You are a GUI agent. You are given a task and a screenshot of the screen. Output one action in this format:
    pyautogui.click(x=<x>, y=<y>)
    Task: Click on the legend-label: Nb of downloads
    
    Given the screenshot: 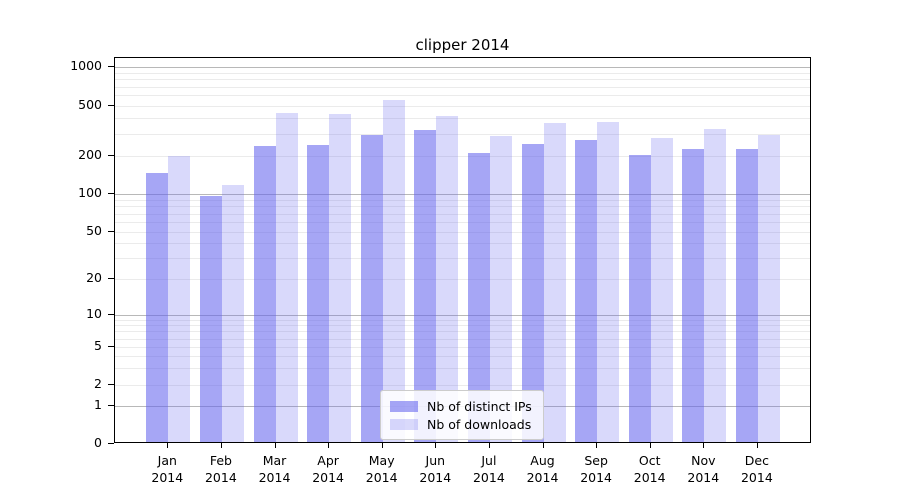 What is the action you would take?
    pyautogui.click(x=479, y=424)
    